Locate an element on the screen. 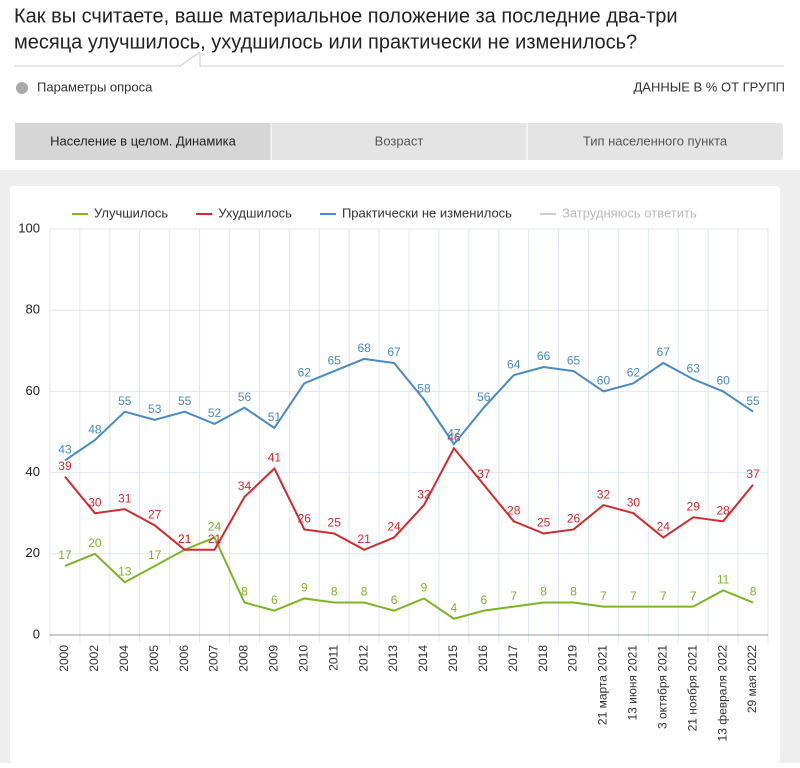 The height and width of the screenshot is (768, 800). x-tick-label: 2013 is located at coordinates (393, 658).